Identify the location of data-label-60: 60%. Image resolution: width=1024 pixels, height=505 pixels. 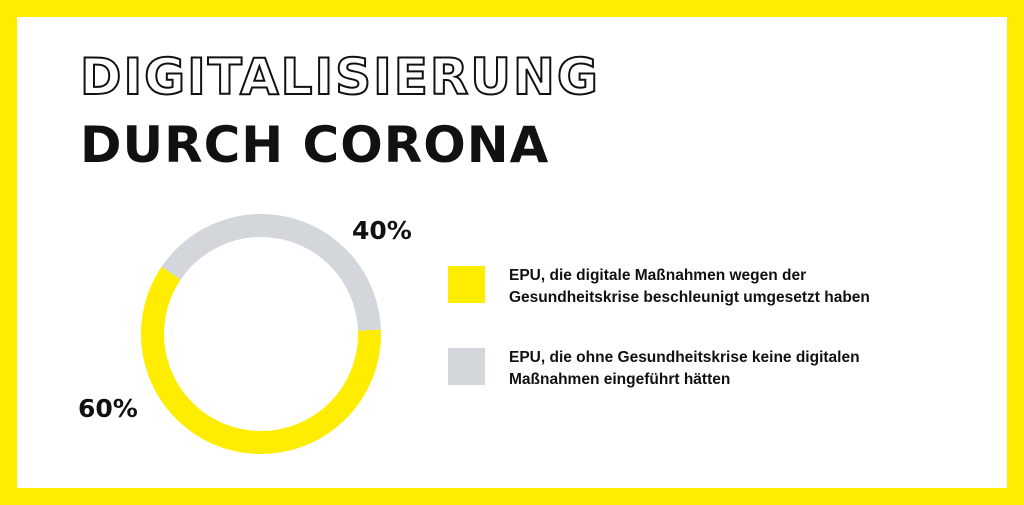
(108, 408).